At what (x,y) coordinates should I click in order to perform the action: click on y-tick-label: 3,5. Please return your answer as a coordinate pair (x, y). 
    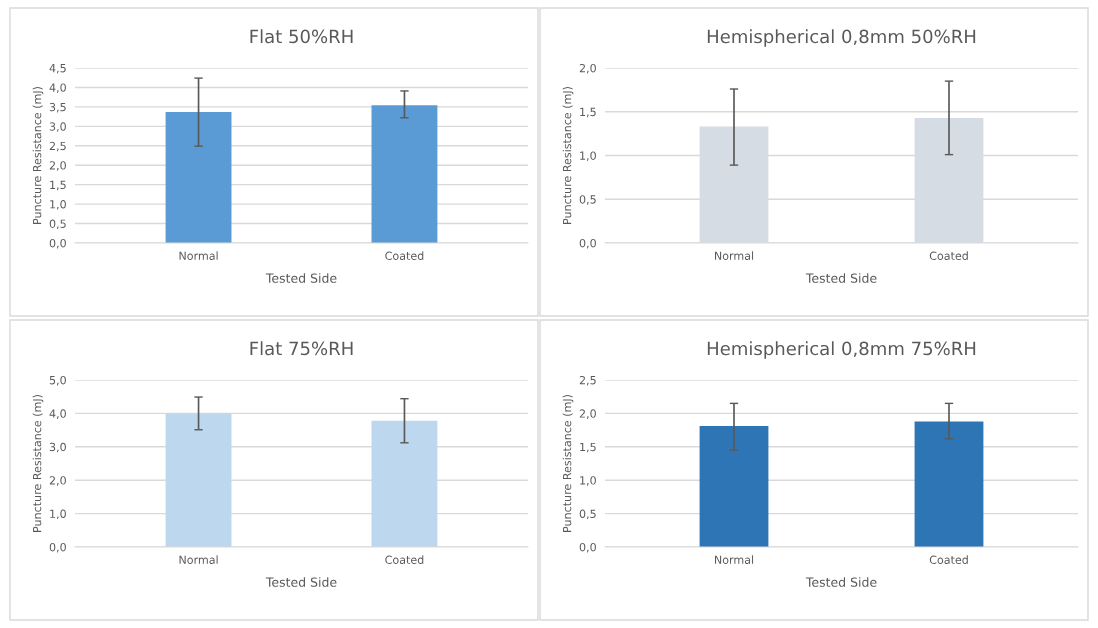
    Looking at the image, I should click on (57, 107).